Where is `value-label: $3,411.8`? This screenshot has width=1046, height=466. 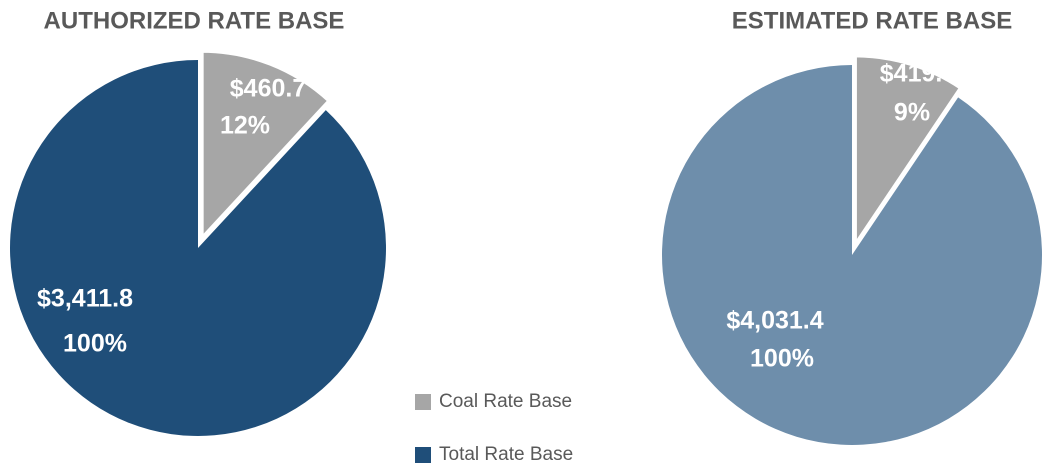 value-label: $3,411.8 is located at coordinates (85, 299).